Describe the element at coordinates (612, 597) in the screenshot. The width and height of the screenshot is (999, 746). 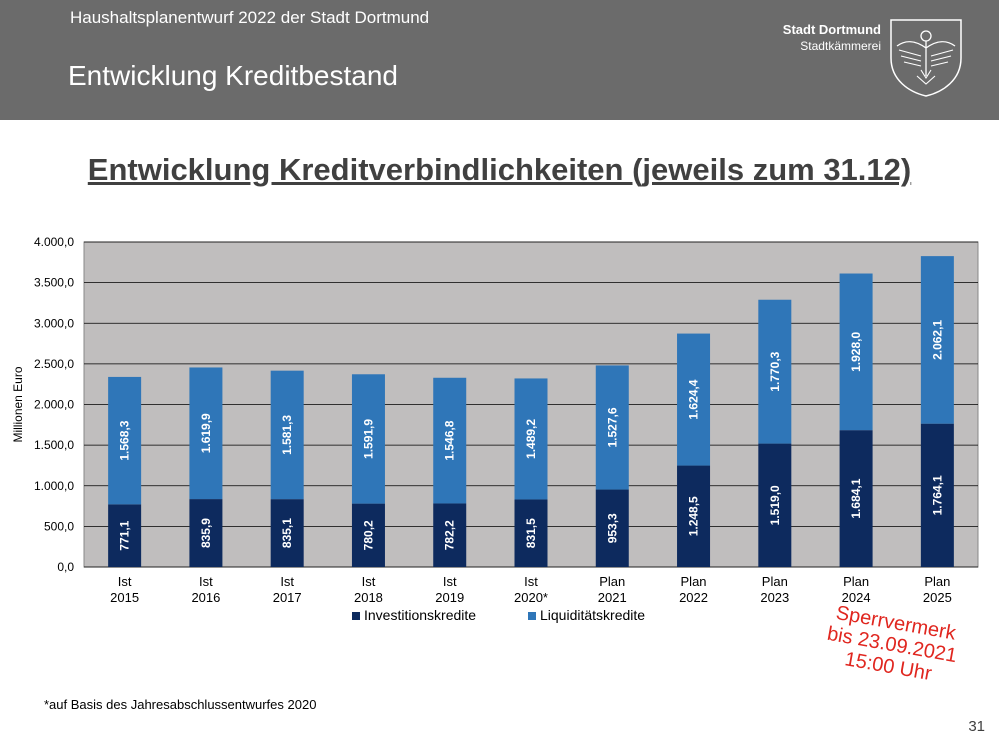
I see `x-tick-label: 2021` at that location.